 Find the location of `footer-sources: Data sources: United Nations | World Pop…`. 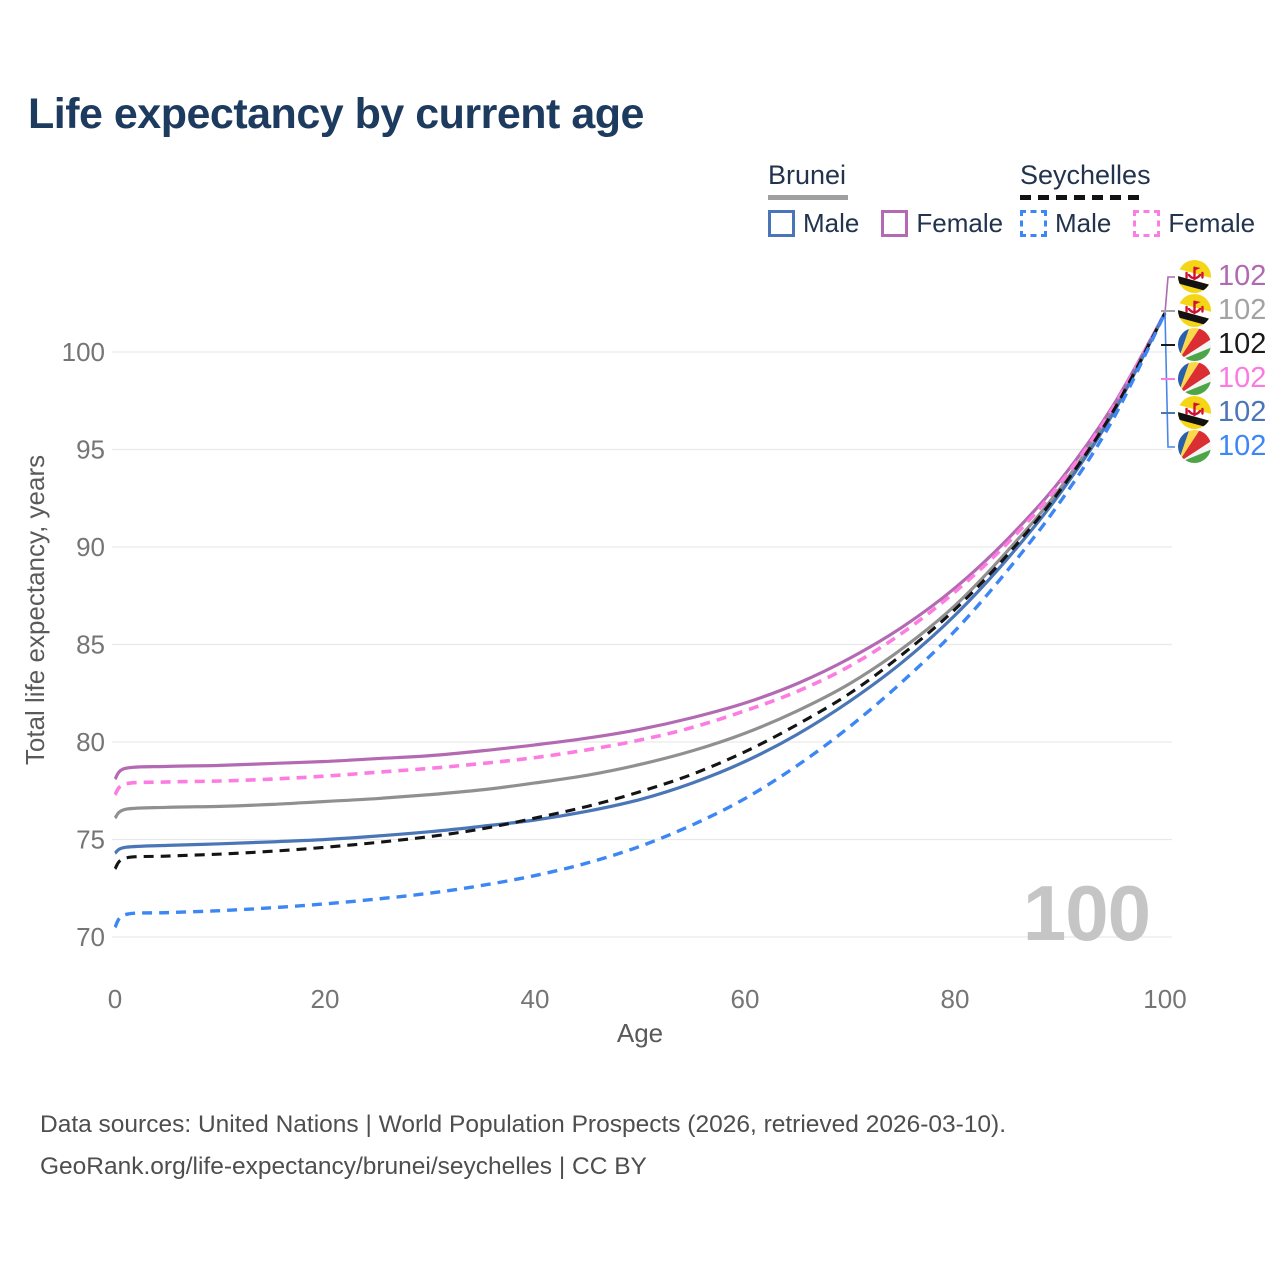

footer-sources: Data sources: United Nations | World Pop… is located at coordinates (523, 1124).